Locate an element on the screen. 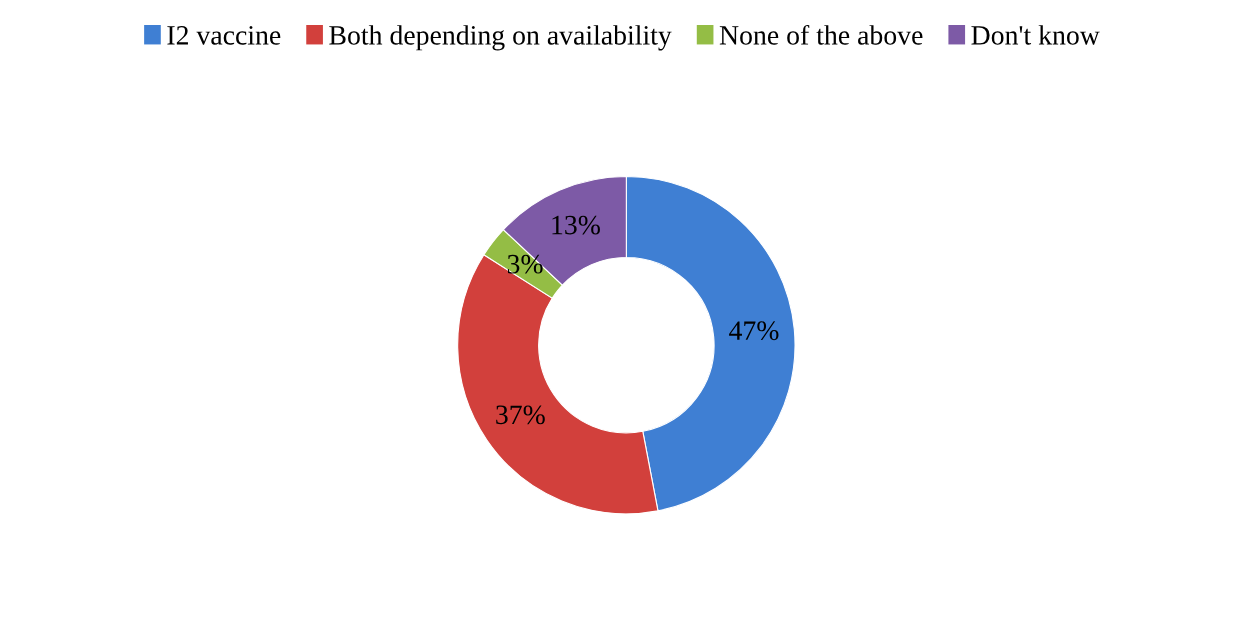 This screenshot has height=618, width=1244. data-label: 37% is located at coordinates (520, 415).